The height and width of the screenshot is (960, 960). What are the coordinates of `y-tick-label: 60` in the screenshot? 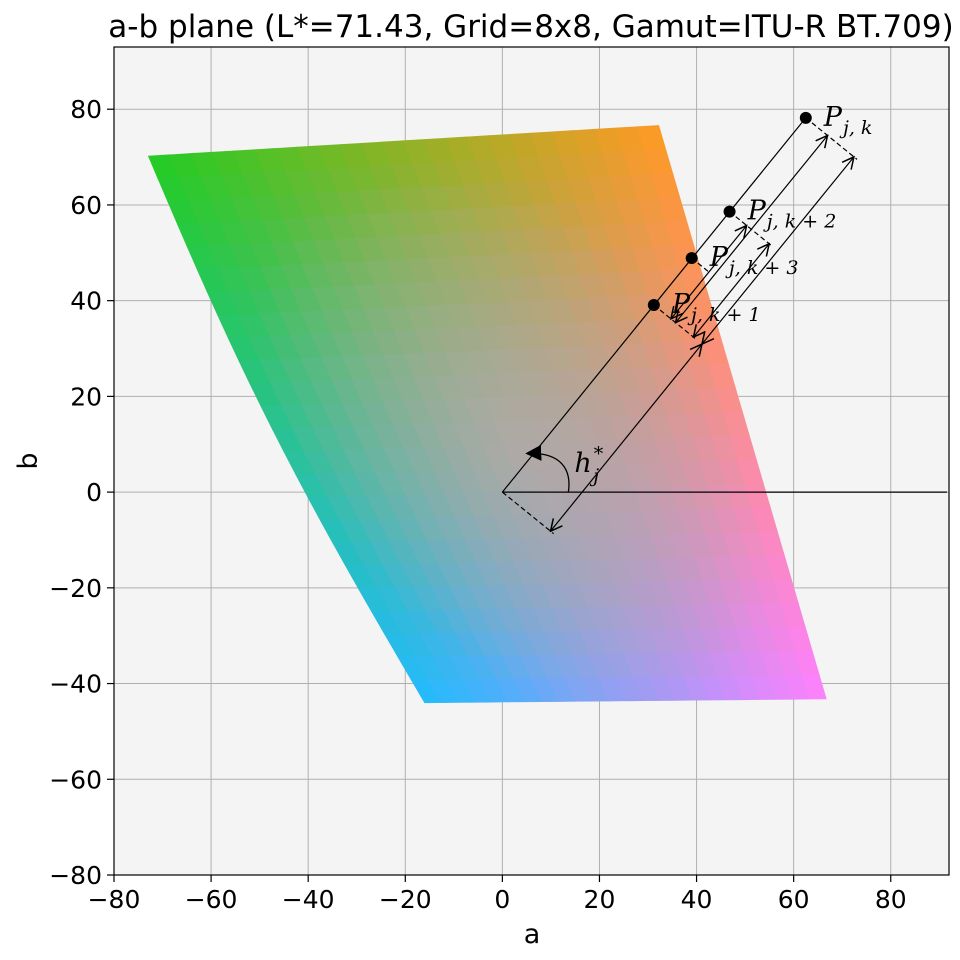 It's located at (86, 205).